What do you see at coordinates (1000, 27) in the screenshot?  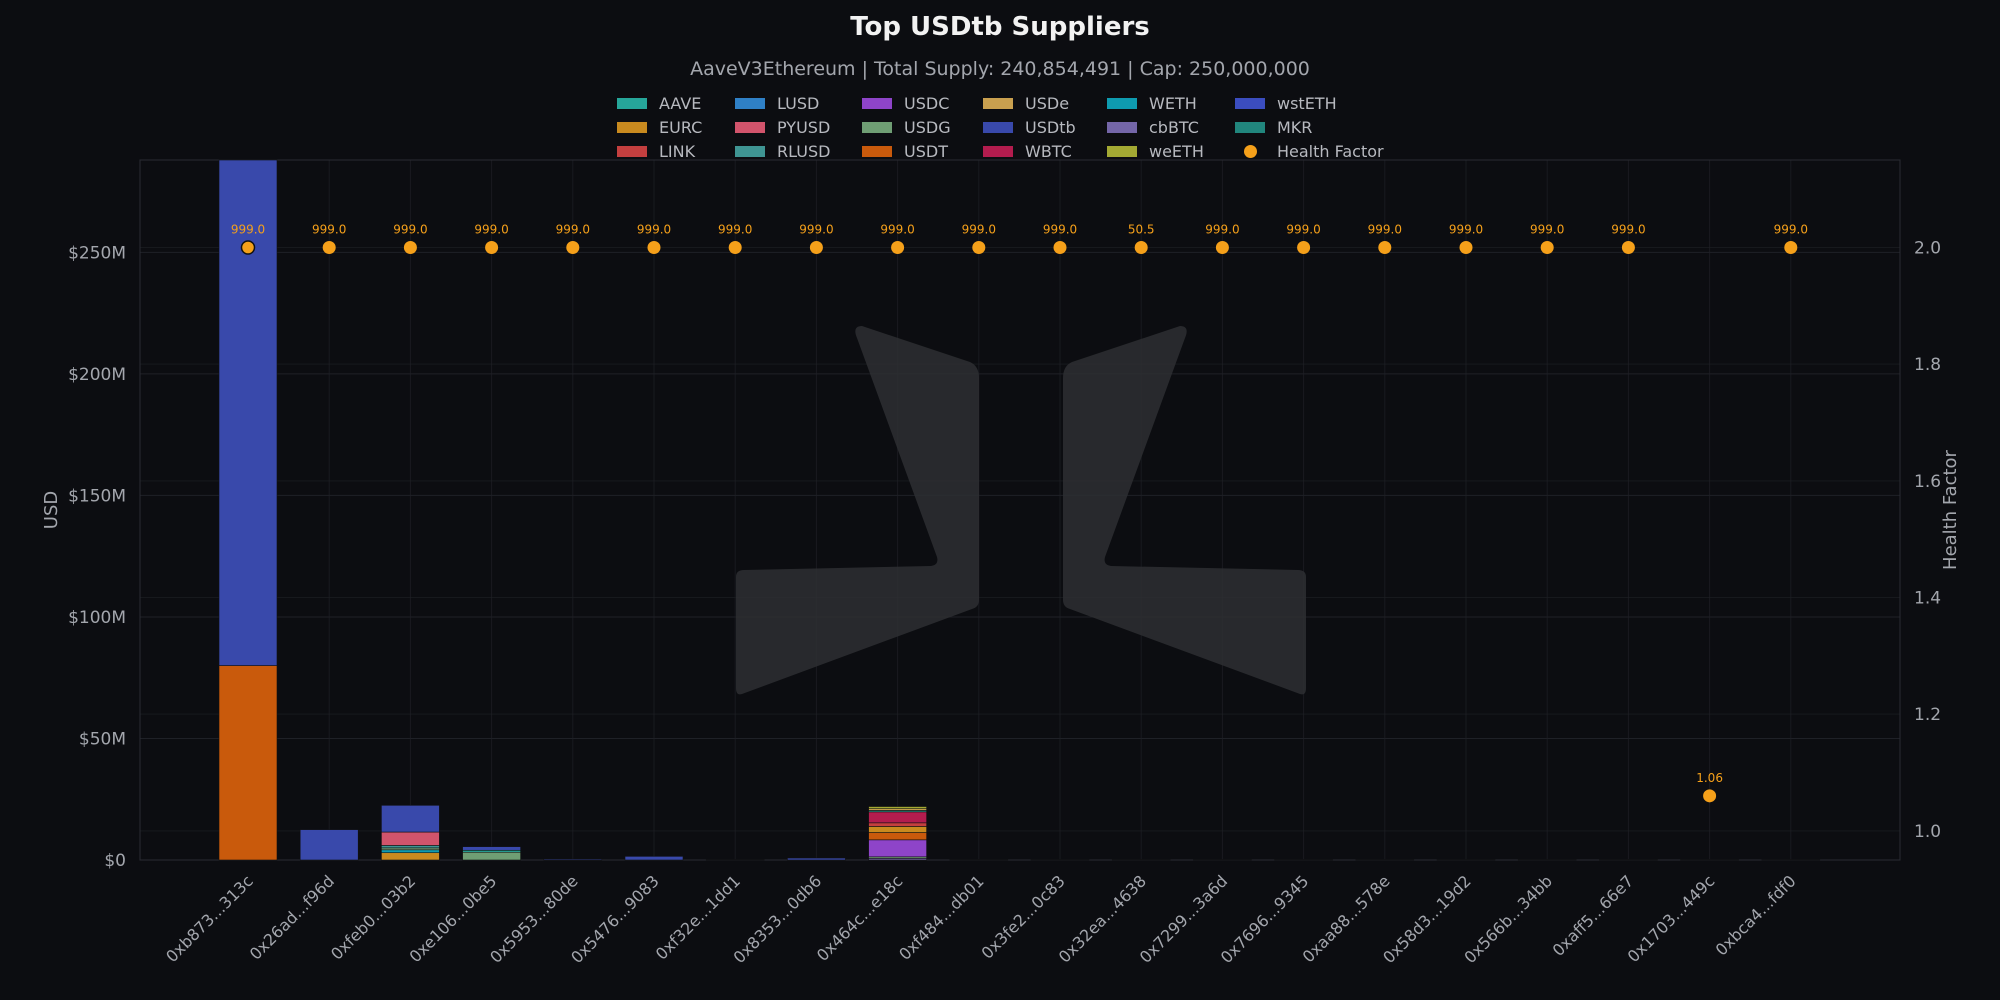 I see `chart-title: Top USDtb Suppliers` at bounding box center [1000, 27].